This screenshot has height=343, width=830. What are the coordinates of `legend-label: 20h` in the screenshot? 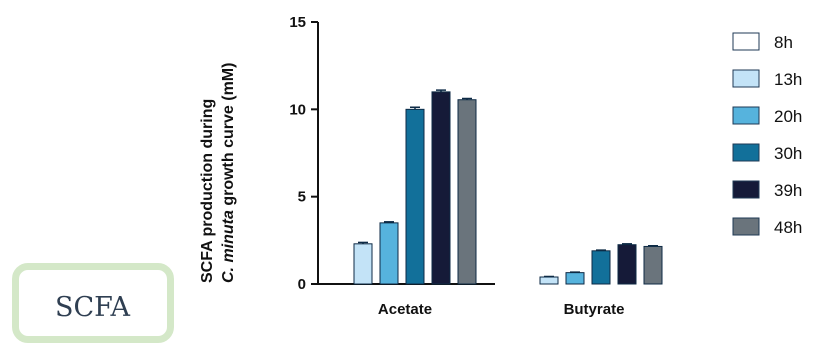 It's located at (788, 116).